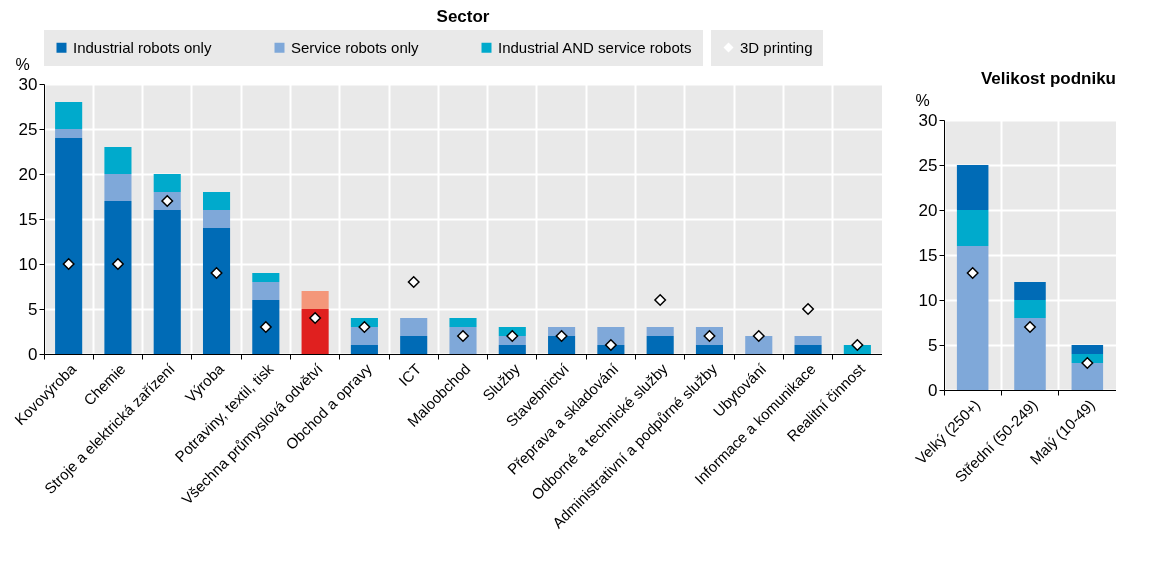  What do you see at coordinates (355, 47) in the screenshot?
I see `legend-label: Service robots only` at bounding box center [355, 47].